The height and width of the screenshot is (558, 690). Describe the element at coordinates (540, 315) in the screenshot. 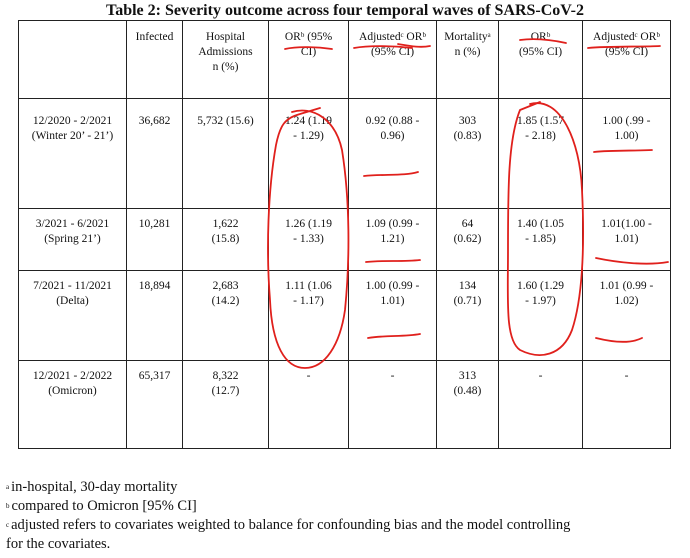

I see `or-mortality-cell: 1.60 (1.29- 1.97)` at that location.